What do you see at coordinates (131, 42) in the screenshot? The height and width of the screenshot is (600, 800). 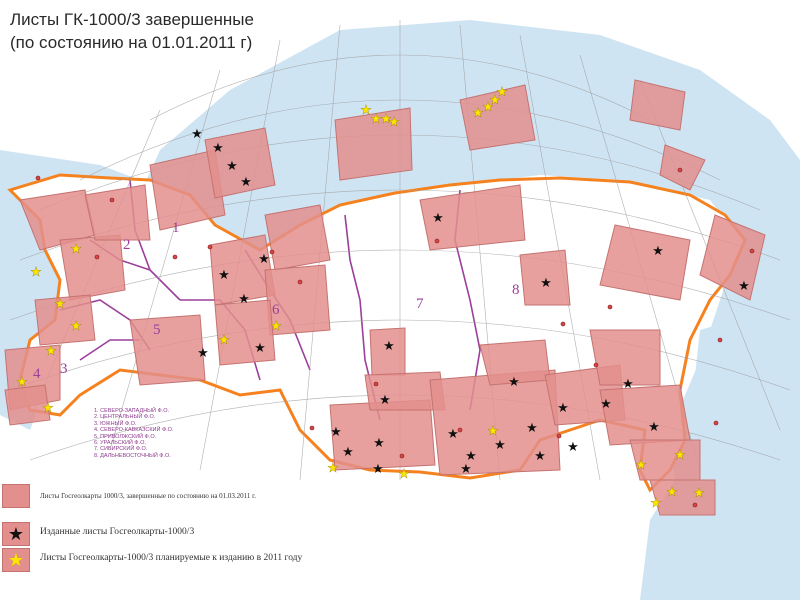 I see `title-line-2: (по состоянию на 01.01.2011 г)` at bounding box center [131, 42].